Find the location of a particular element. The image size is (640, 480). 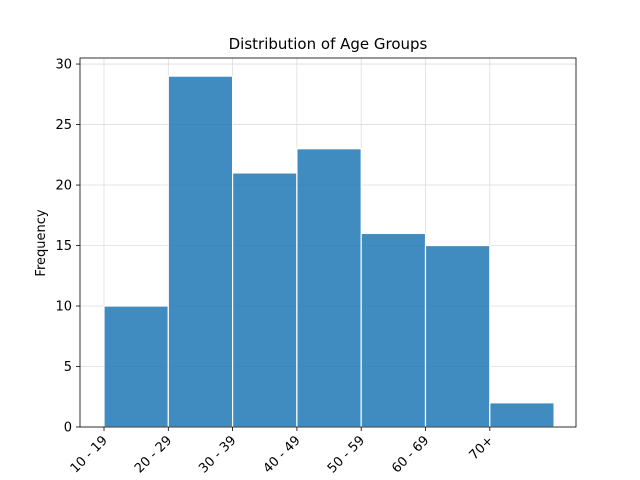

y-tick-label: 5 is located at coordinates (68, 367).